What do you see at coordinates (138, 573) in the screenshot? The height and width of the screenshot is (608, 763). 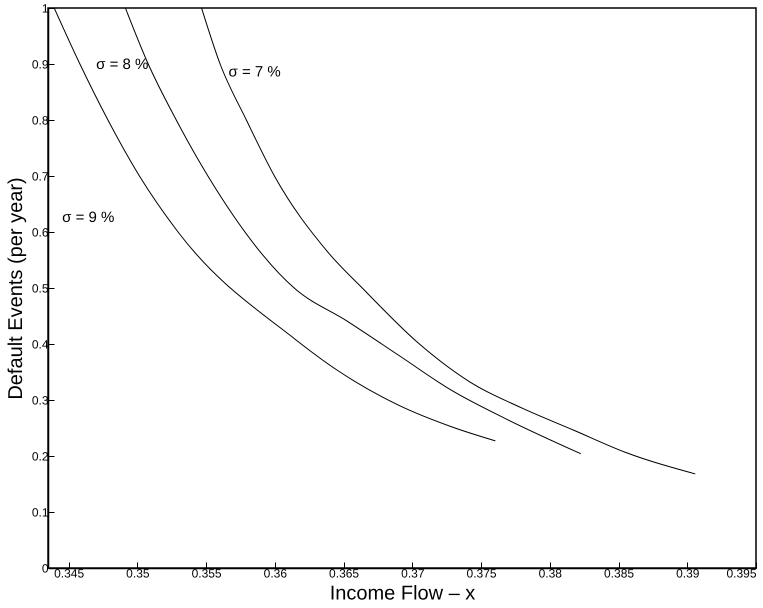 I see `x-tick-label: 0.35` at bounding box center [138, 573].